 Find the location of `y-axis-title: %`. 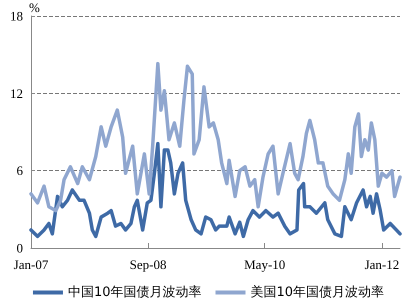

y-axis-title: % is located at coordinates (34, 7).